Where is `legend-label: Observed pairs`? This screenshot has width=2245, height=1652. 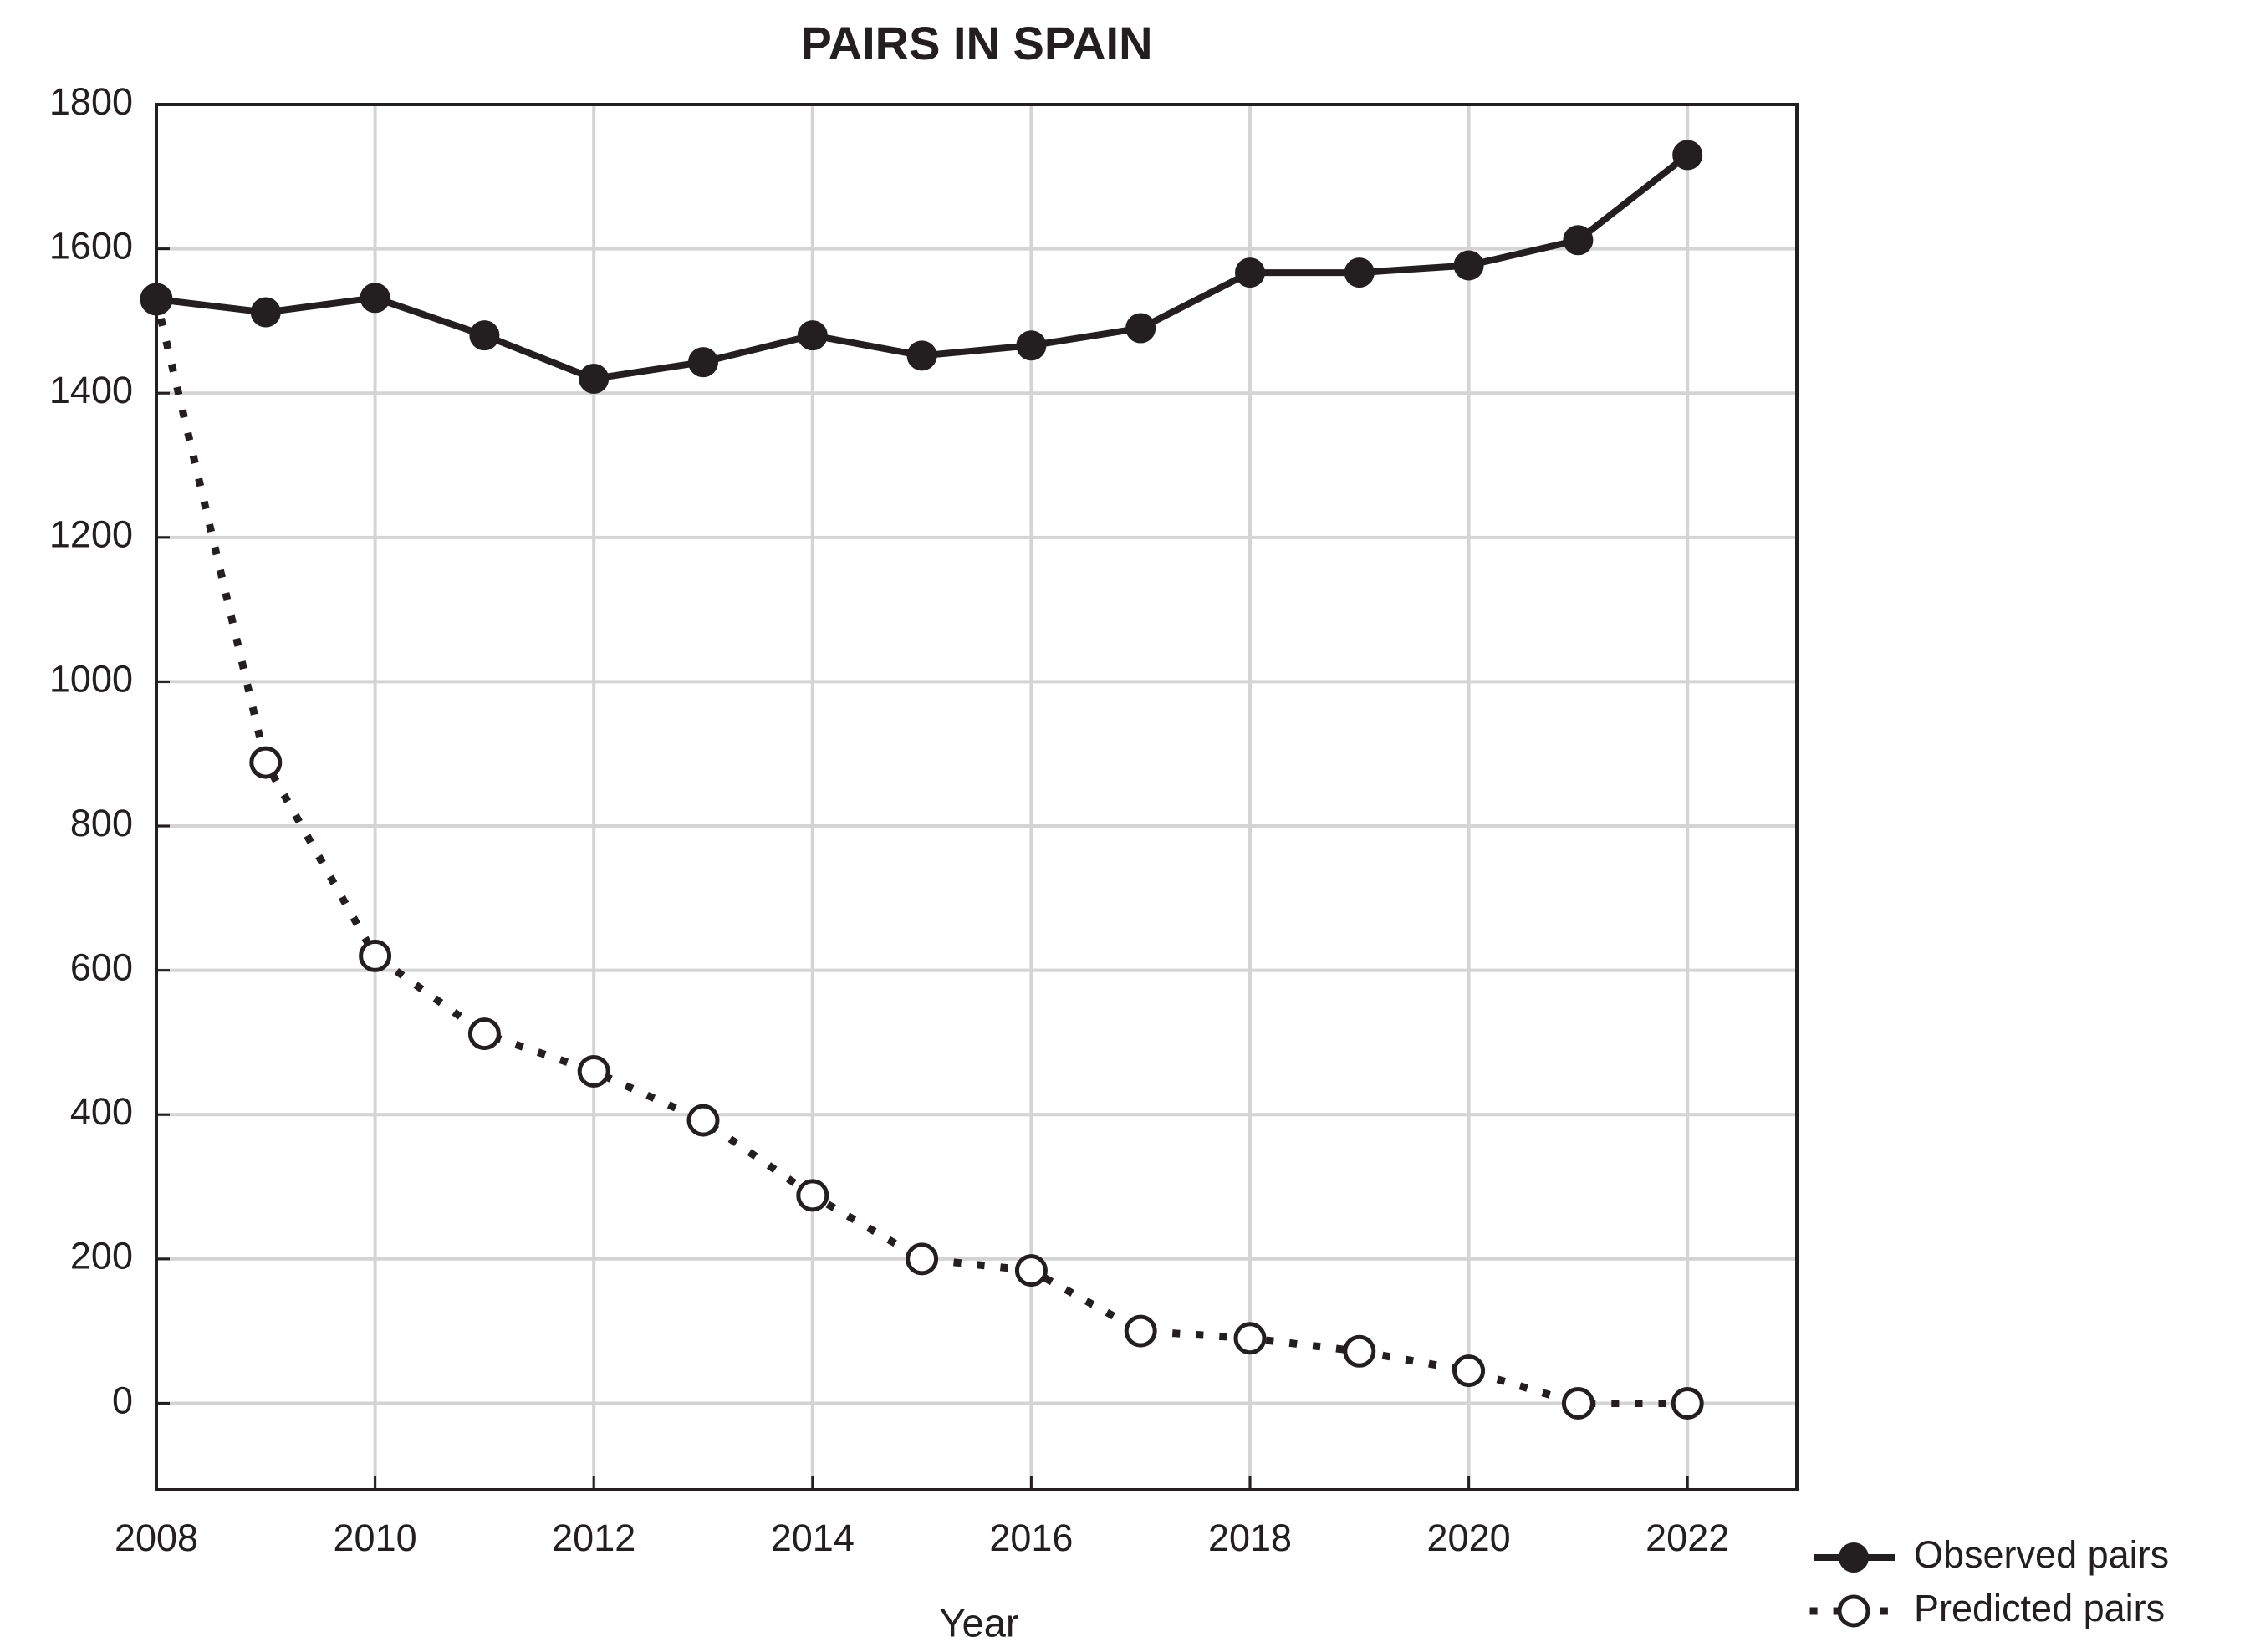 legend-label: Observed pairs is located at coordinates (2041, 1554).